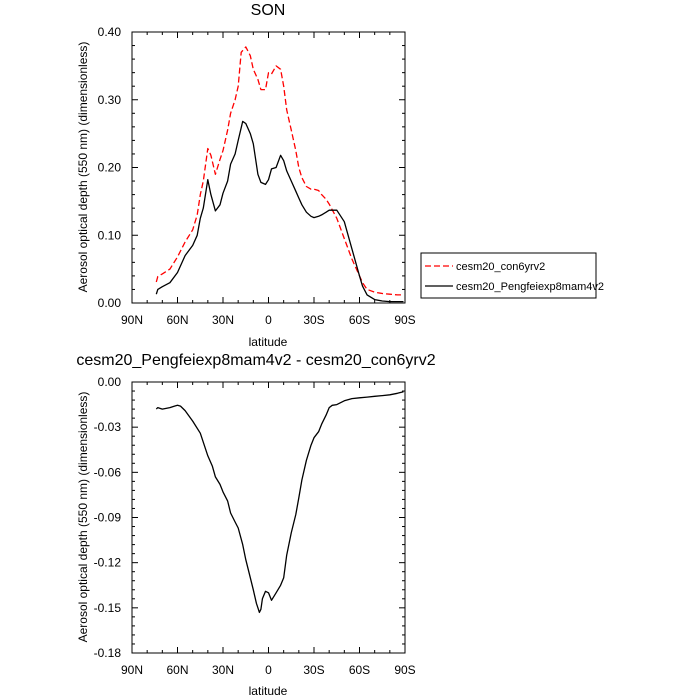 This screenshot has height=700, width=700. I want to click on top-x-tick-label: 60N, so click(177, 320).